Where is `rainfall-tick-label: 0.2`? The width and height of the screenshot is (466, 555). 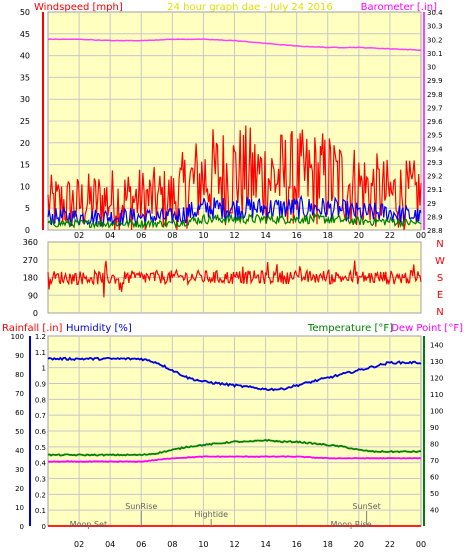 rainfall-tick-label: 0.2 is located at coordinates (40, 495).